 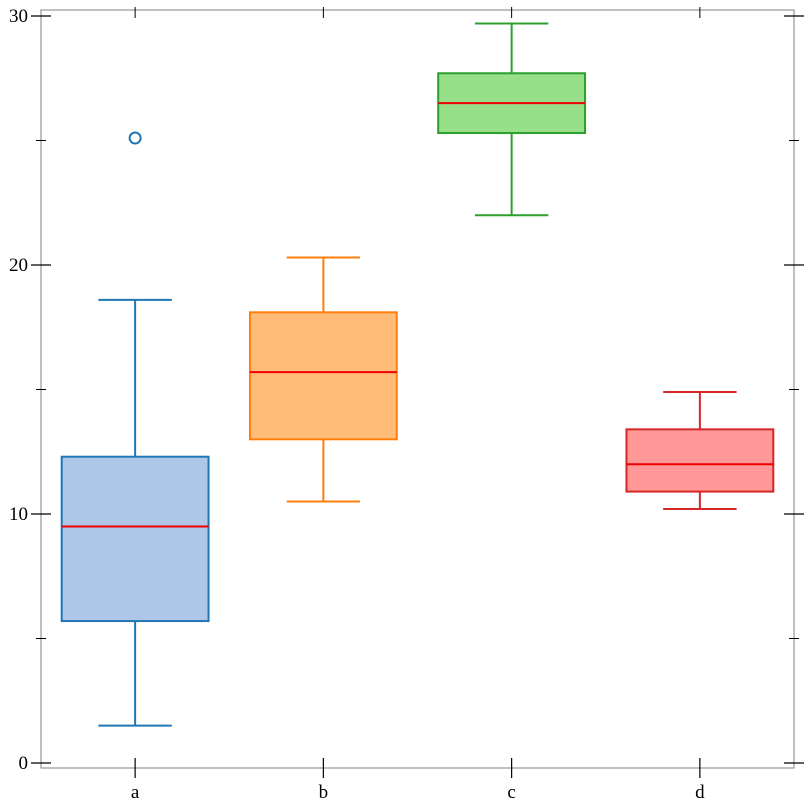 I want to click on y-tick-label: 0, so click(x=24, y=763).